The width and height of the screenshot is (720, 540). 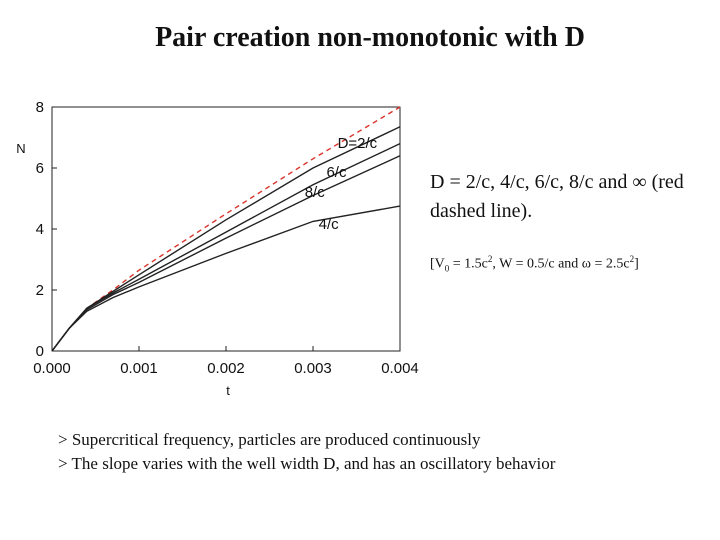 What do you see at coordinates (329, 224) in the screenshot?
I see `series-label: 4/c` at bounding box center [329, 224].